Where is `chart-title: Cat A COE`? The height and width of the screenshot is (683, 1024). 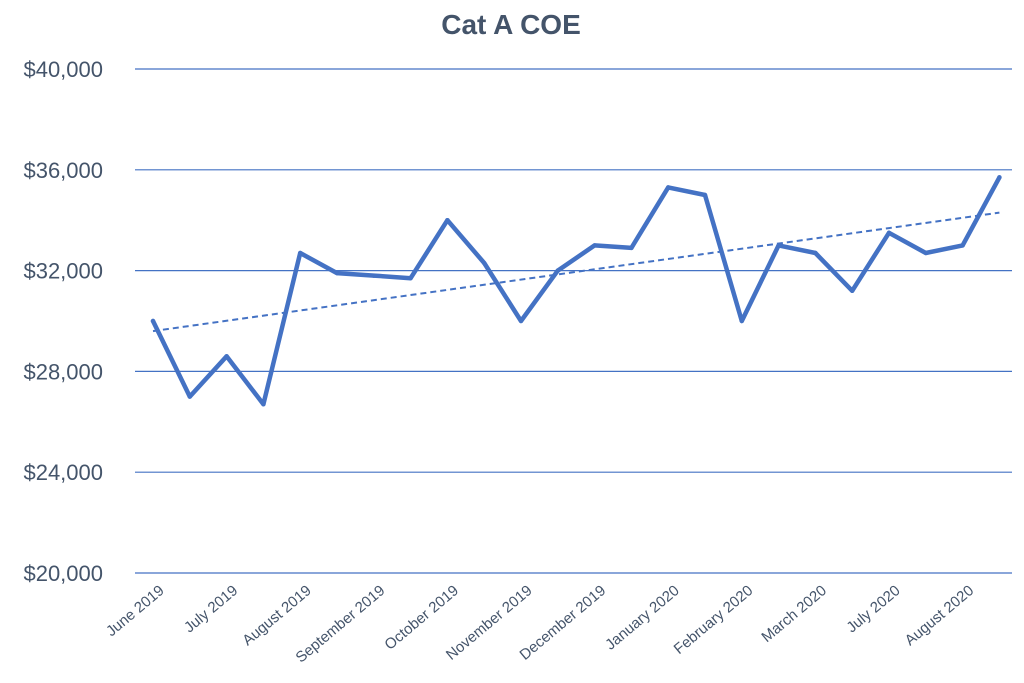
chart-title: Cat A COE is located at coordinates (511, 24).